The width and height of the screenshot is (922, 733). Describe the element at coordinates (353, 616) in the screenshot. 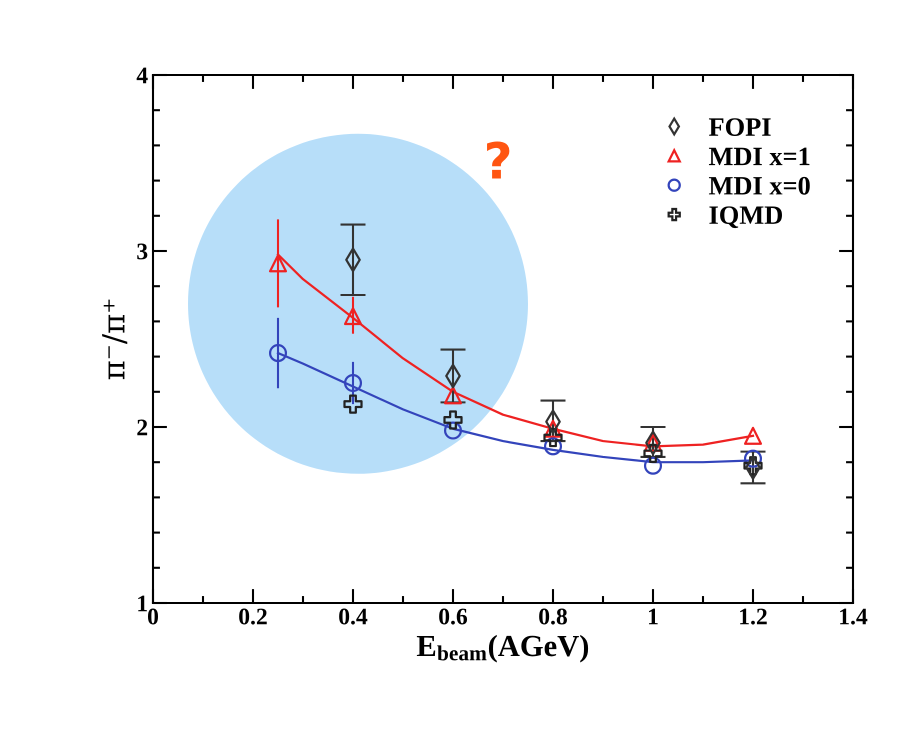

I see `x-tick-label: 0.4` at that location.